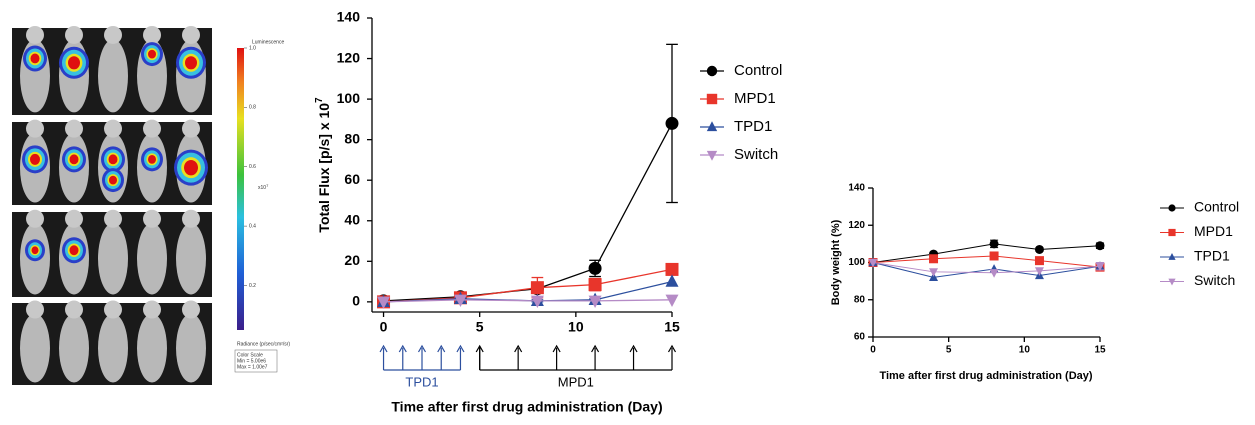 This screenshot has width=1255, height=425. Describe the element at coordinates (672, 327) in the screenshot. I see `x-tick-label: 15` at that location.